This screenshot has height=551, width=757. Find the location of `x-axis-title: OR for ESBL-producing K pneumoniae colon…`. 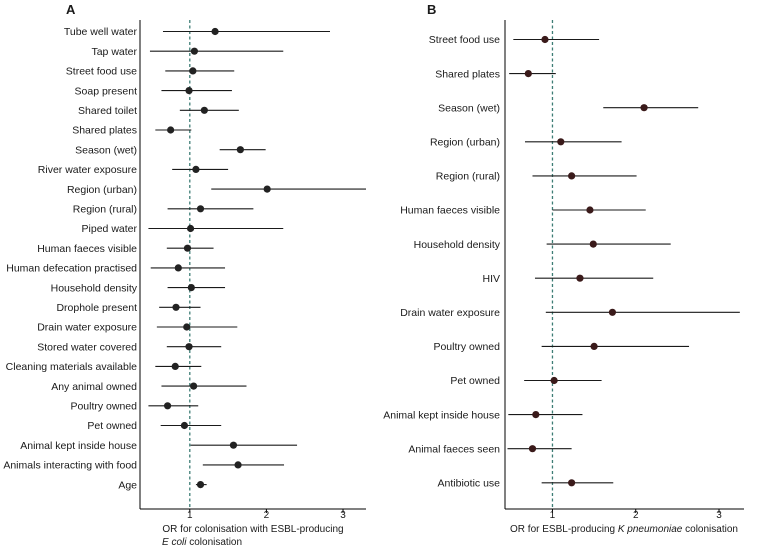

x-axis-title: OR for ESBL-producing K pneumoniae colon… is located at coordinates (624, 529).